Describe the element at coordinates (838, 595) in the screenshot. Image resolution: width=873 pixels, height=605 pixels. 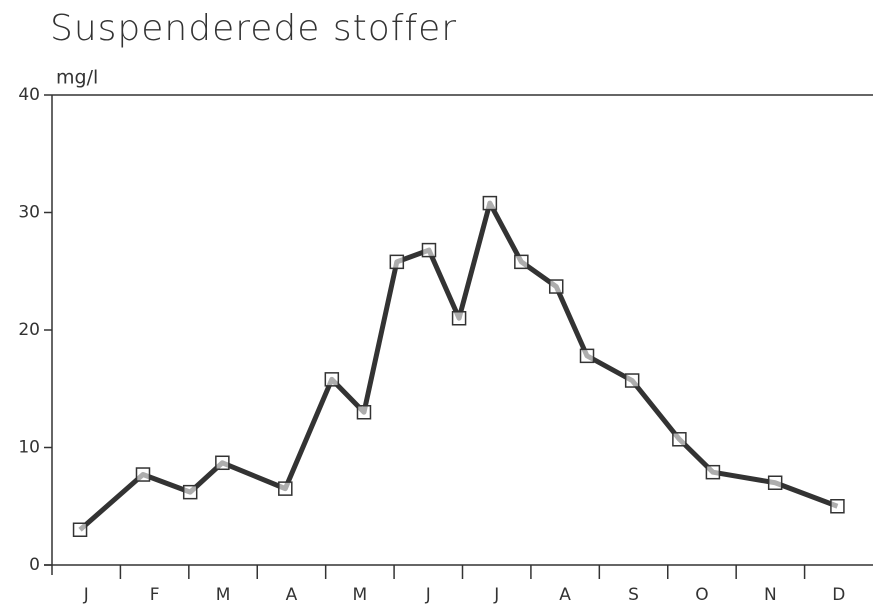
I see `x-tick-label: D` at that location.